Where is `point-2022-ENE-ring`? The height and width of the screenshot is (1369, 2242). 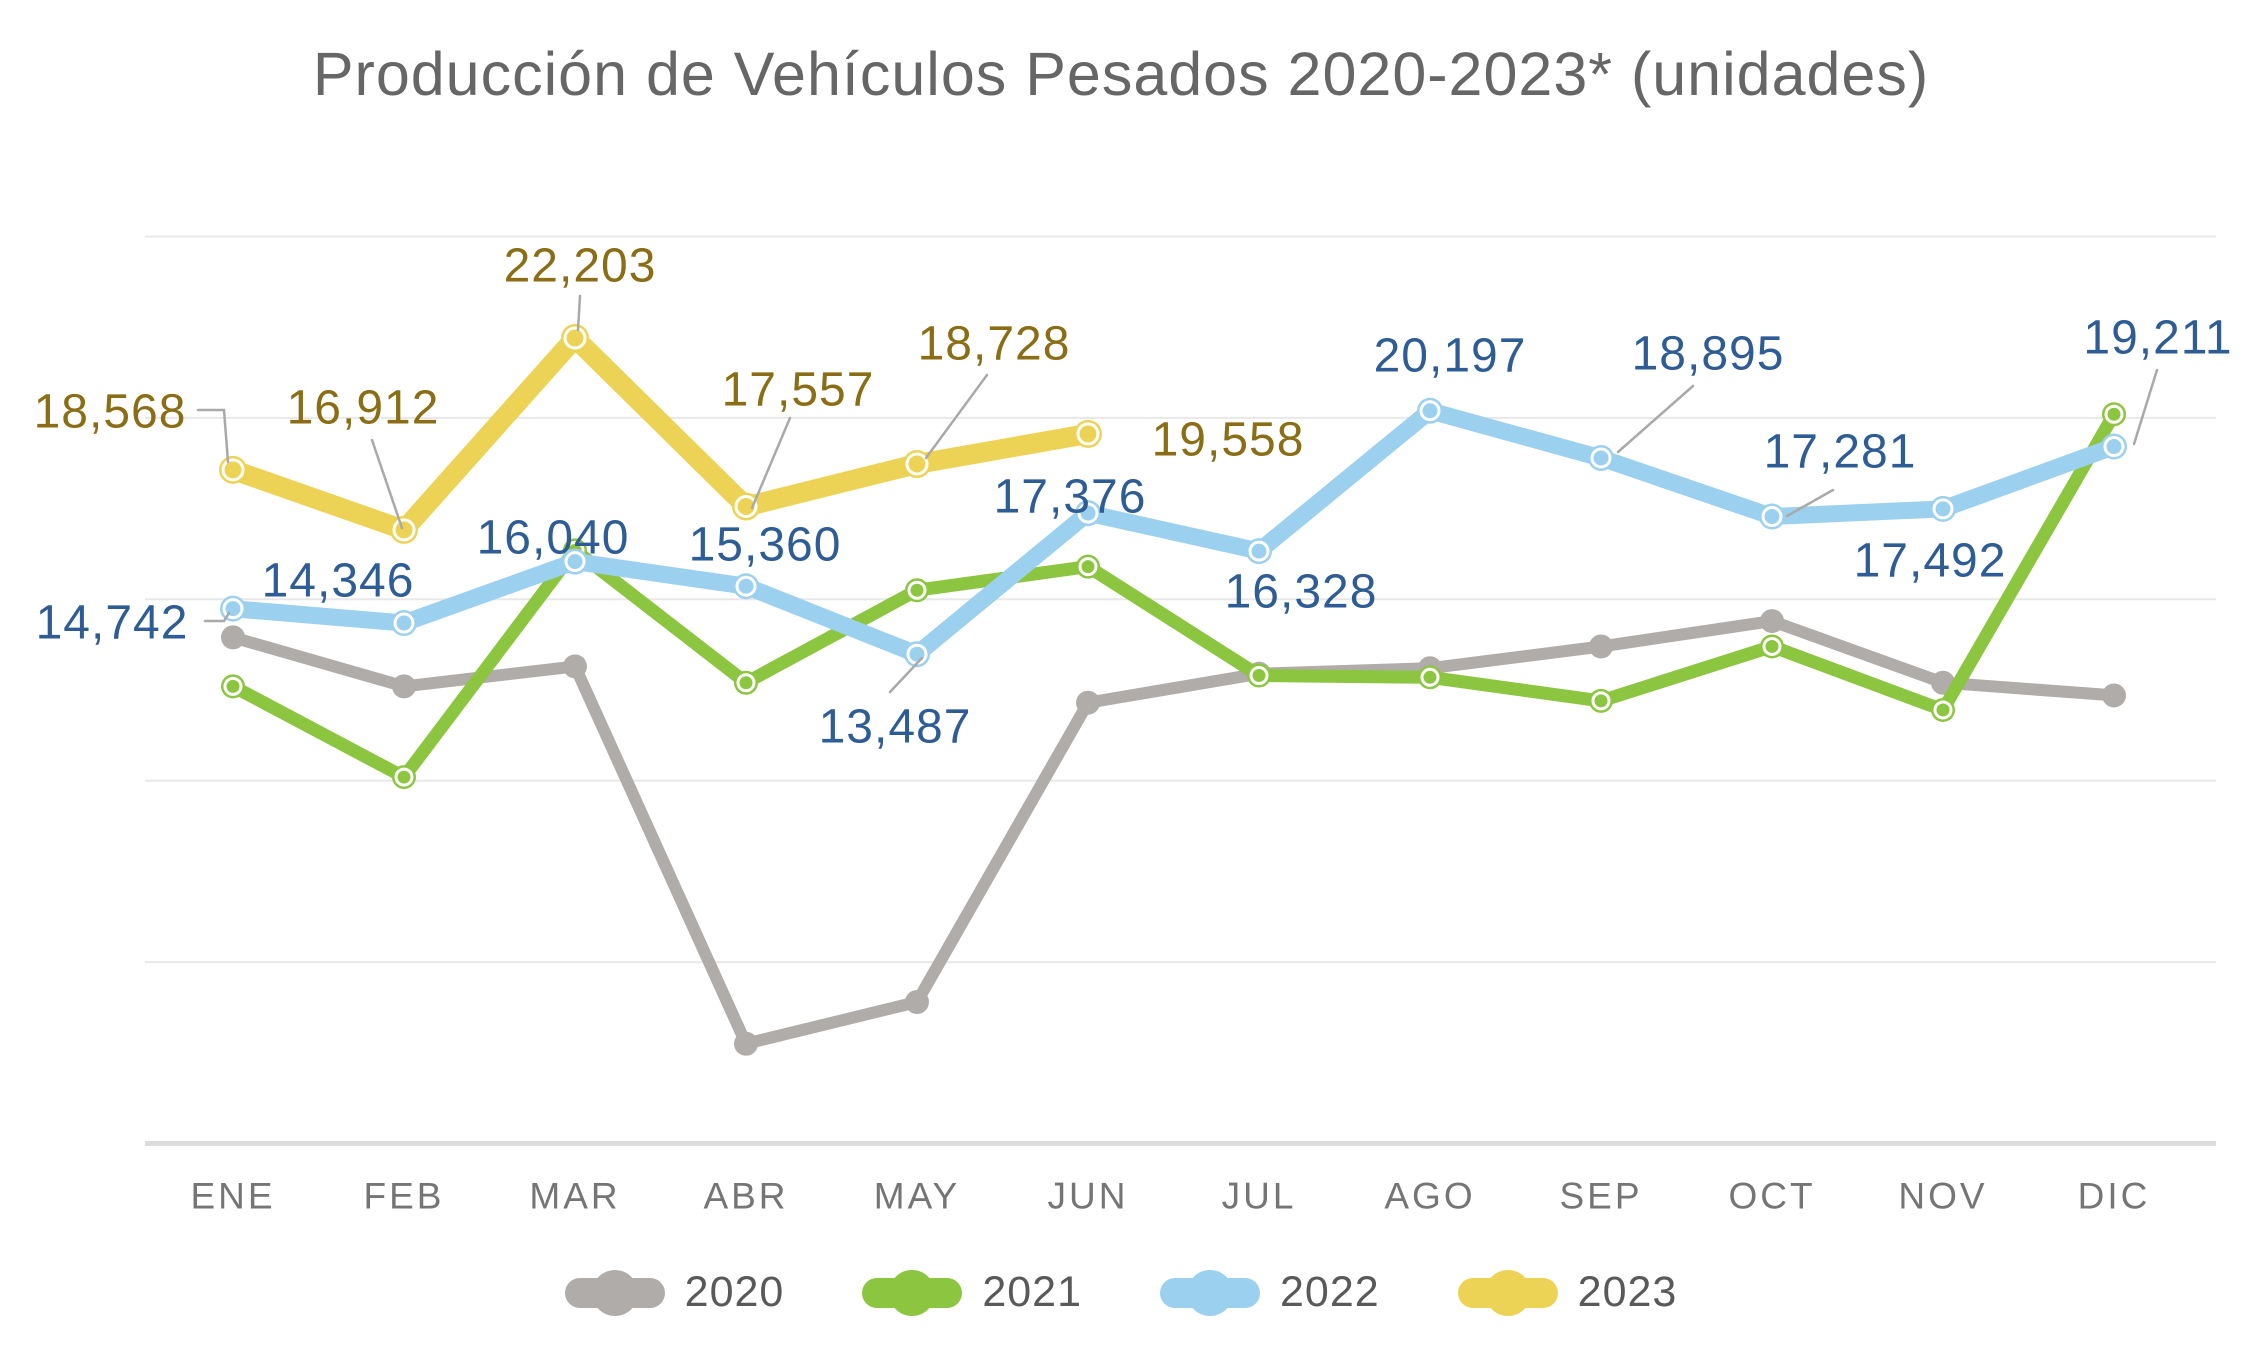
point-2022-ENE-ring is located at coordinates (233, 609).